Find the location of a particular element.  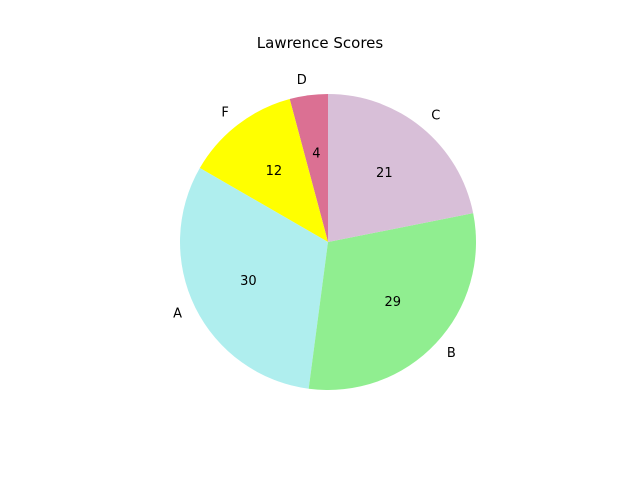

pie-slice-b is located at coordinates (392, 301).